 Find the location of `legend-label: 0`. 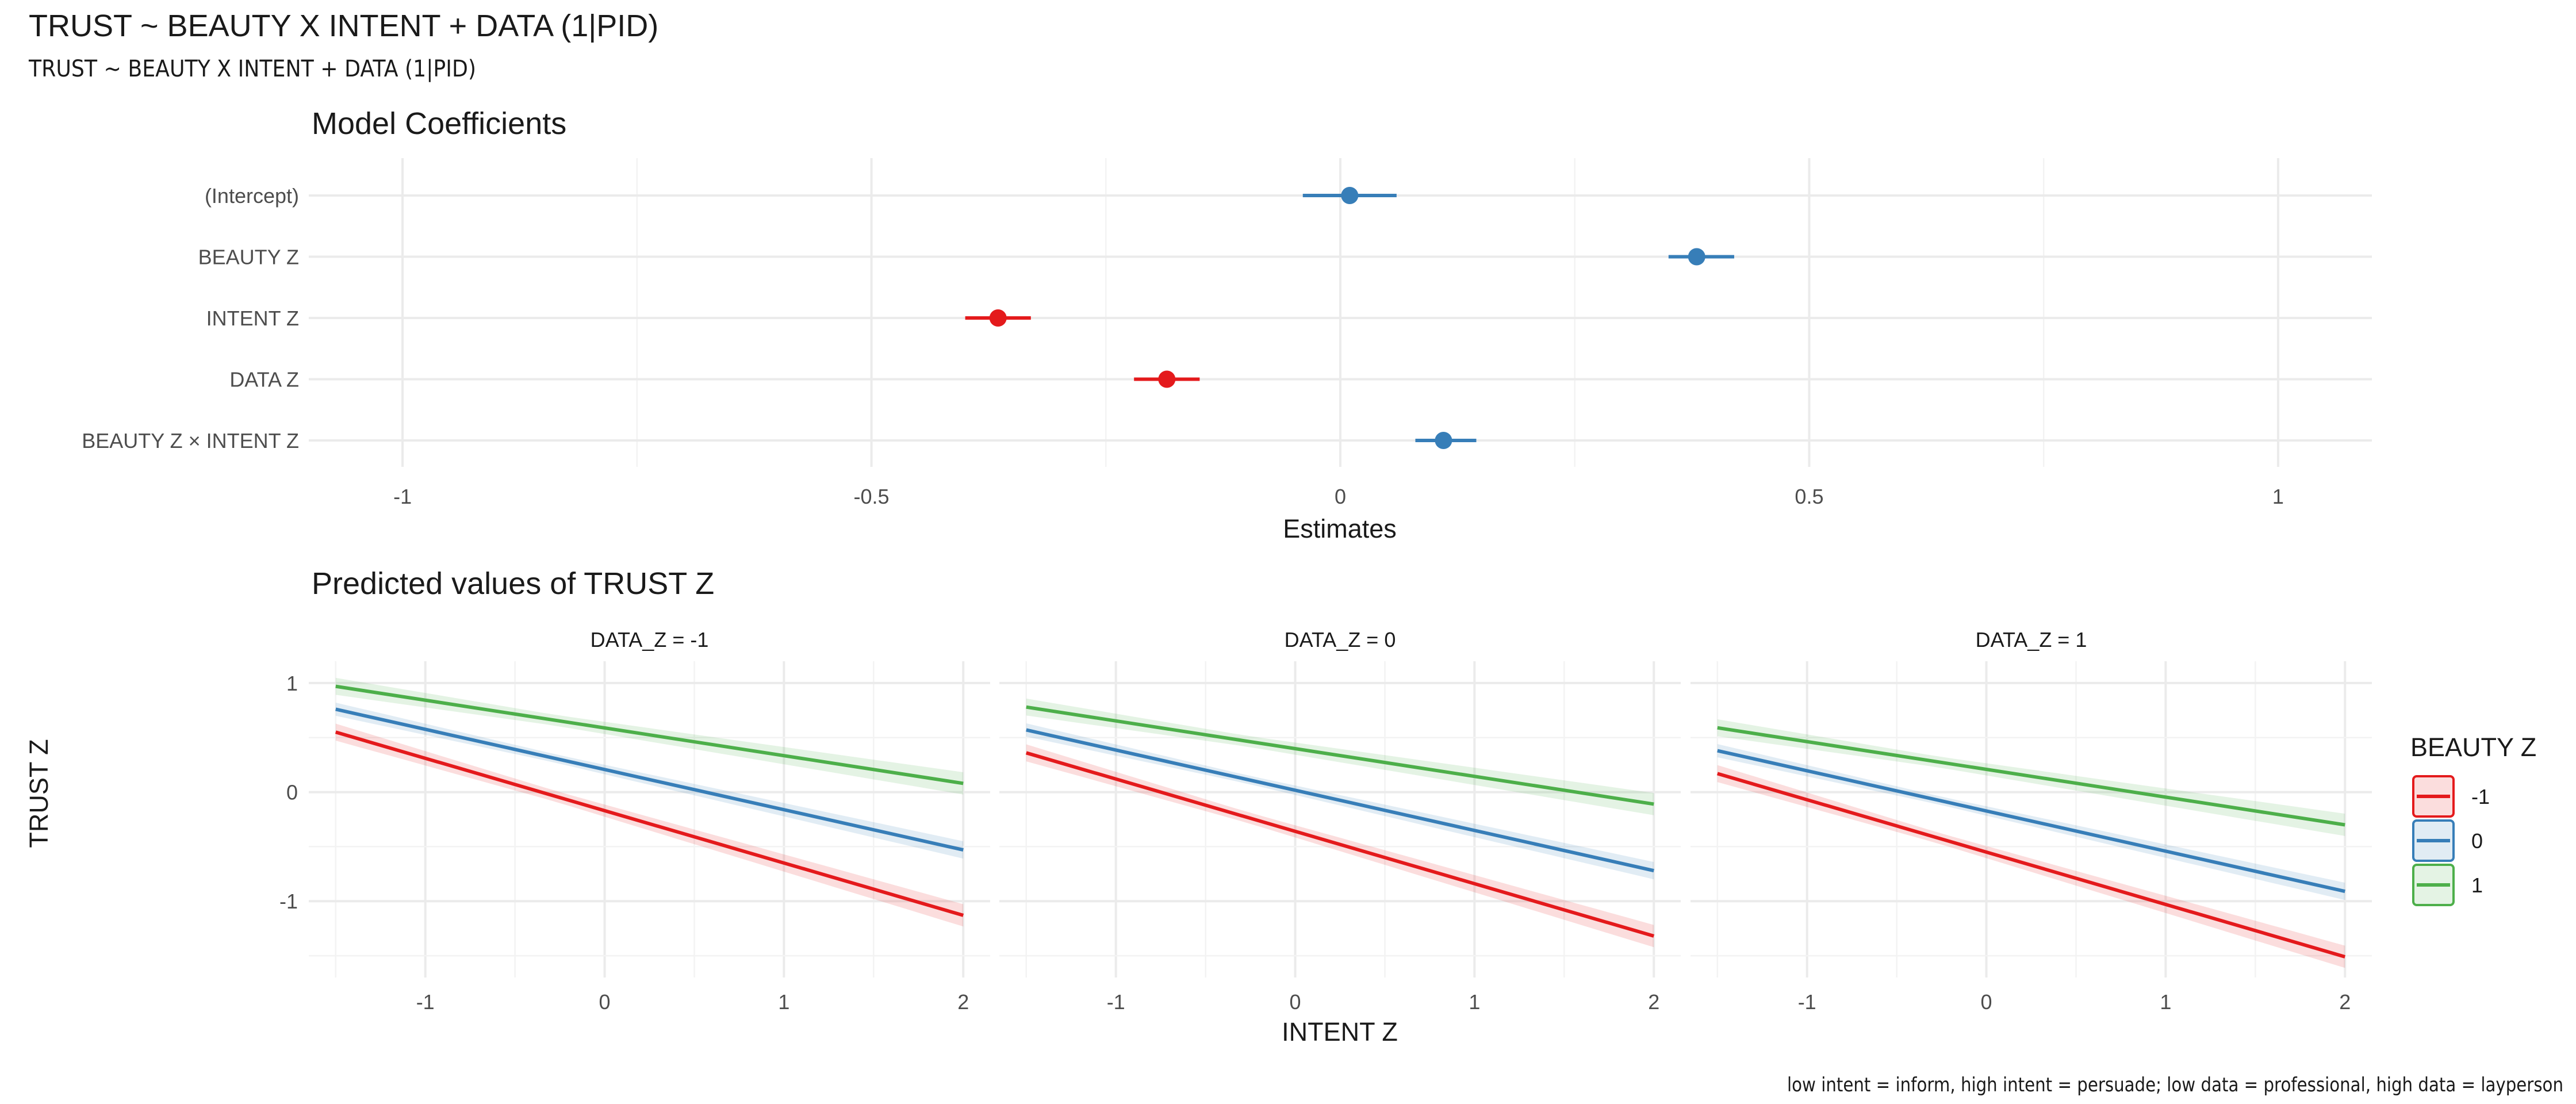

legend-label: 0 is located at coordinates (2477, 841).